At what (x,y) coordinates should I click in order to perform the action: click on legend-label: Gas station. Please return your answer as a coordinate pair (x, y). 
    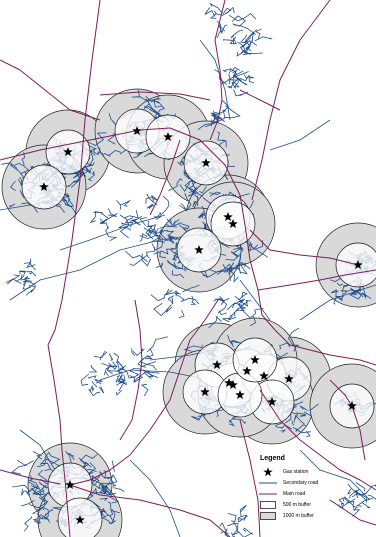
    Looking at the image, I should click on (295, 472).